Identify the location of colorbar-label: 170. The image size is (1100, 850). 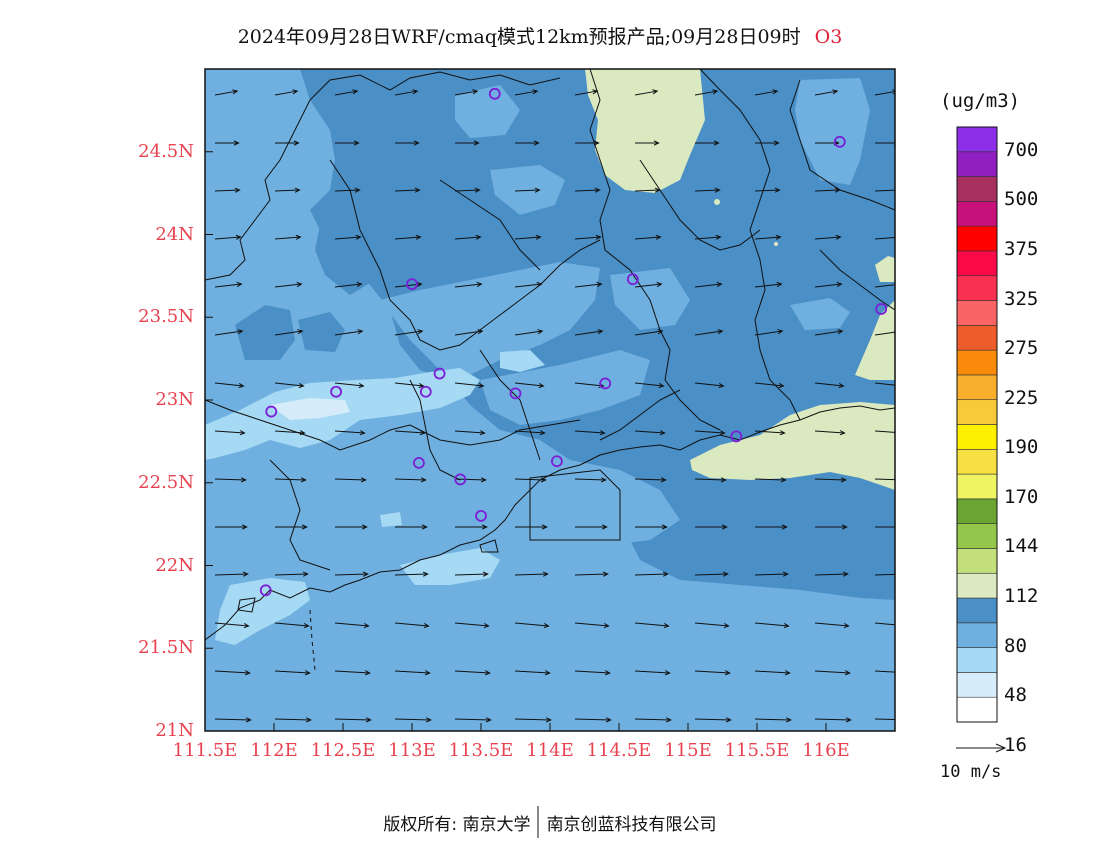
(1021, 496).